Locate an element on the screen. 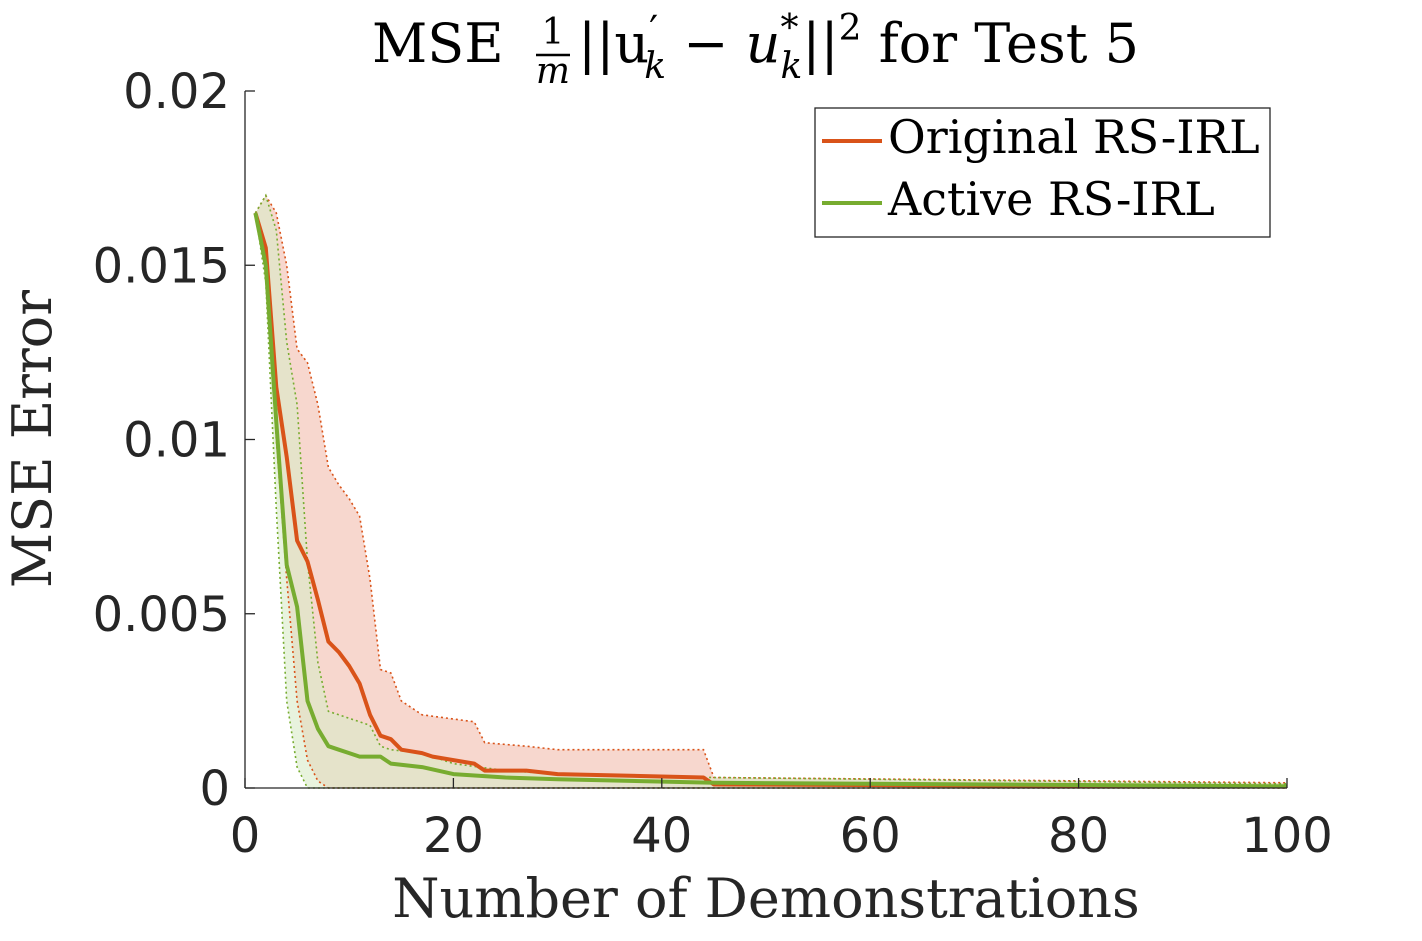 The image size is (1422, 941). legend: Original RS-IRL Active RS-IRL is located at coordinates (1042, 172).